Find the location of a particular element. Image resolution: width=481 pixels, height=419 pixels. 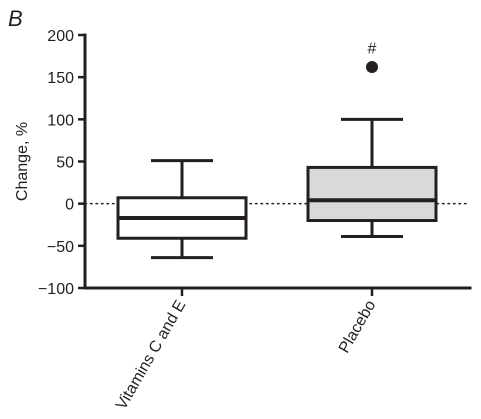

y-tick-label: 200 is located at coordinates (60, 36).